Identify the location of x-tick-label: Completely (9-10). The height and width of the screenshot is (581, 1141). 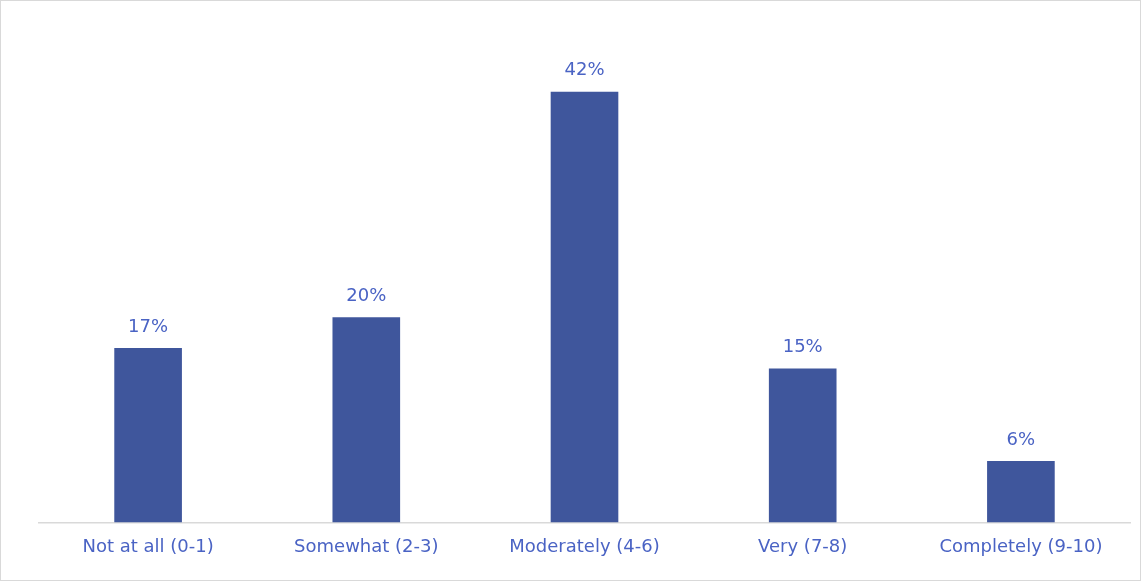
(1021, 545).